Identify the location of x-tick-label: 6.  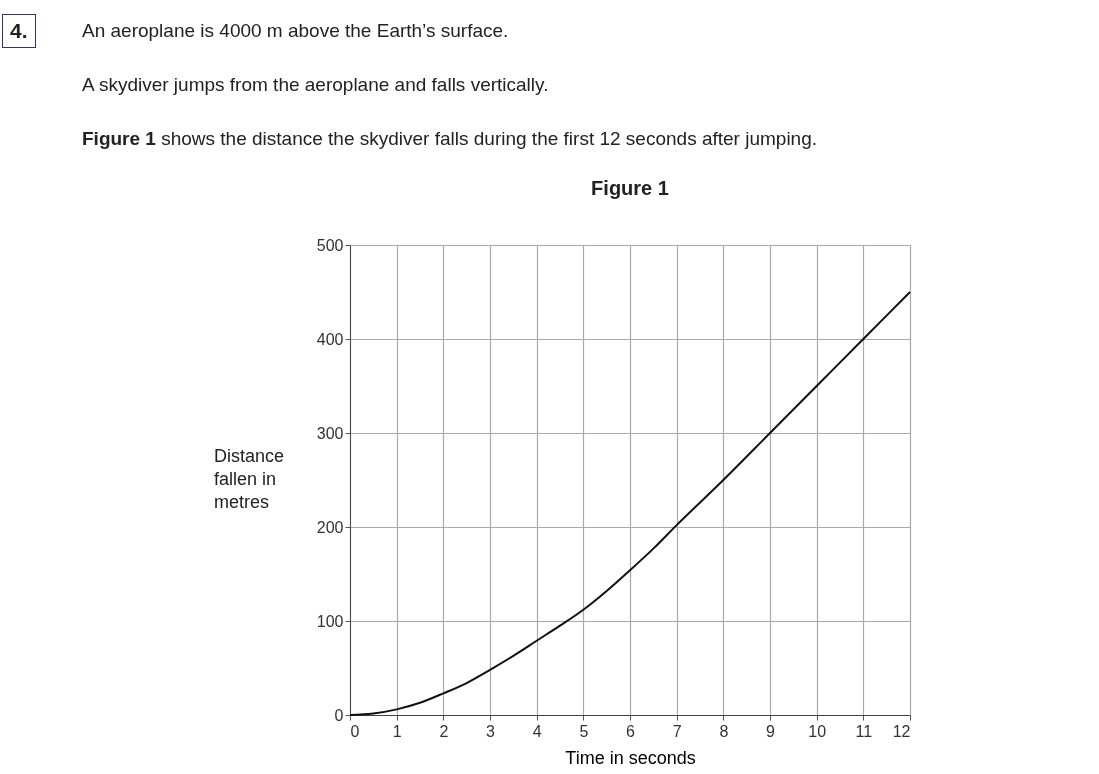
(631, 731).